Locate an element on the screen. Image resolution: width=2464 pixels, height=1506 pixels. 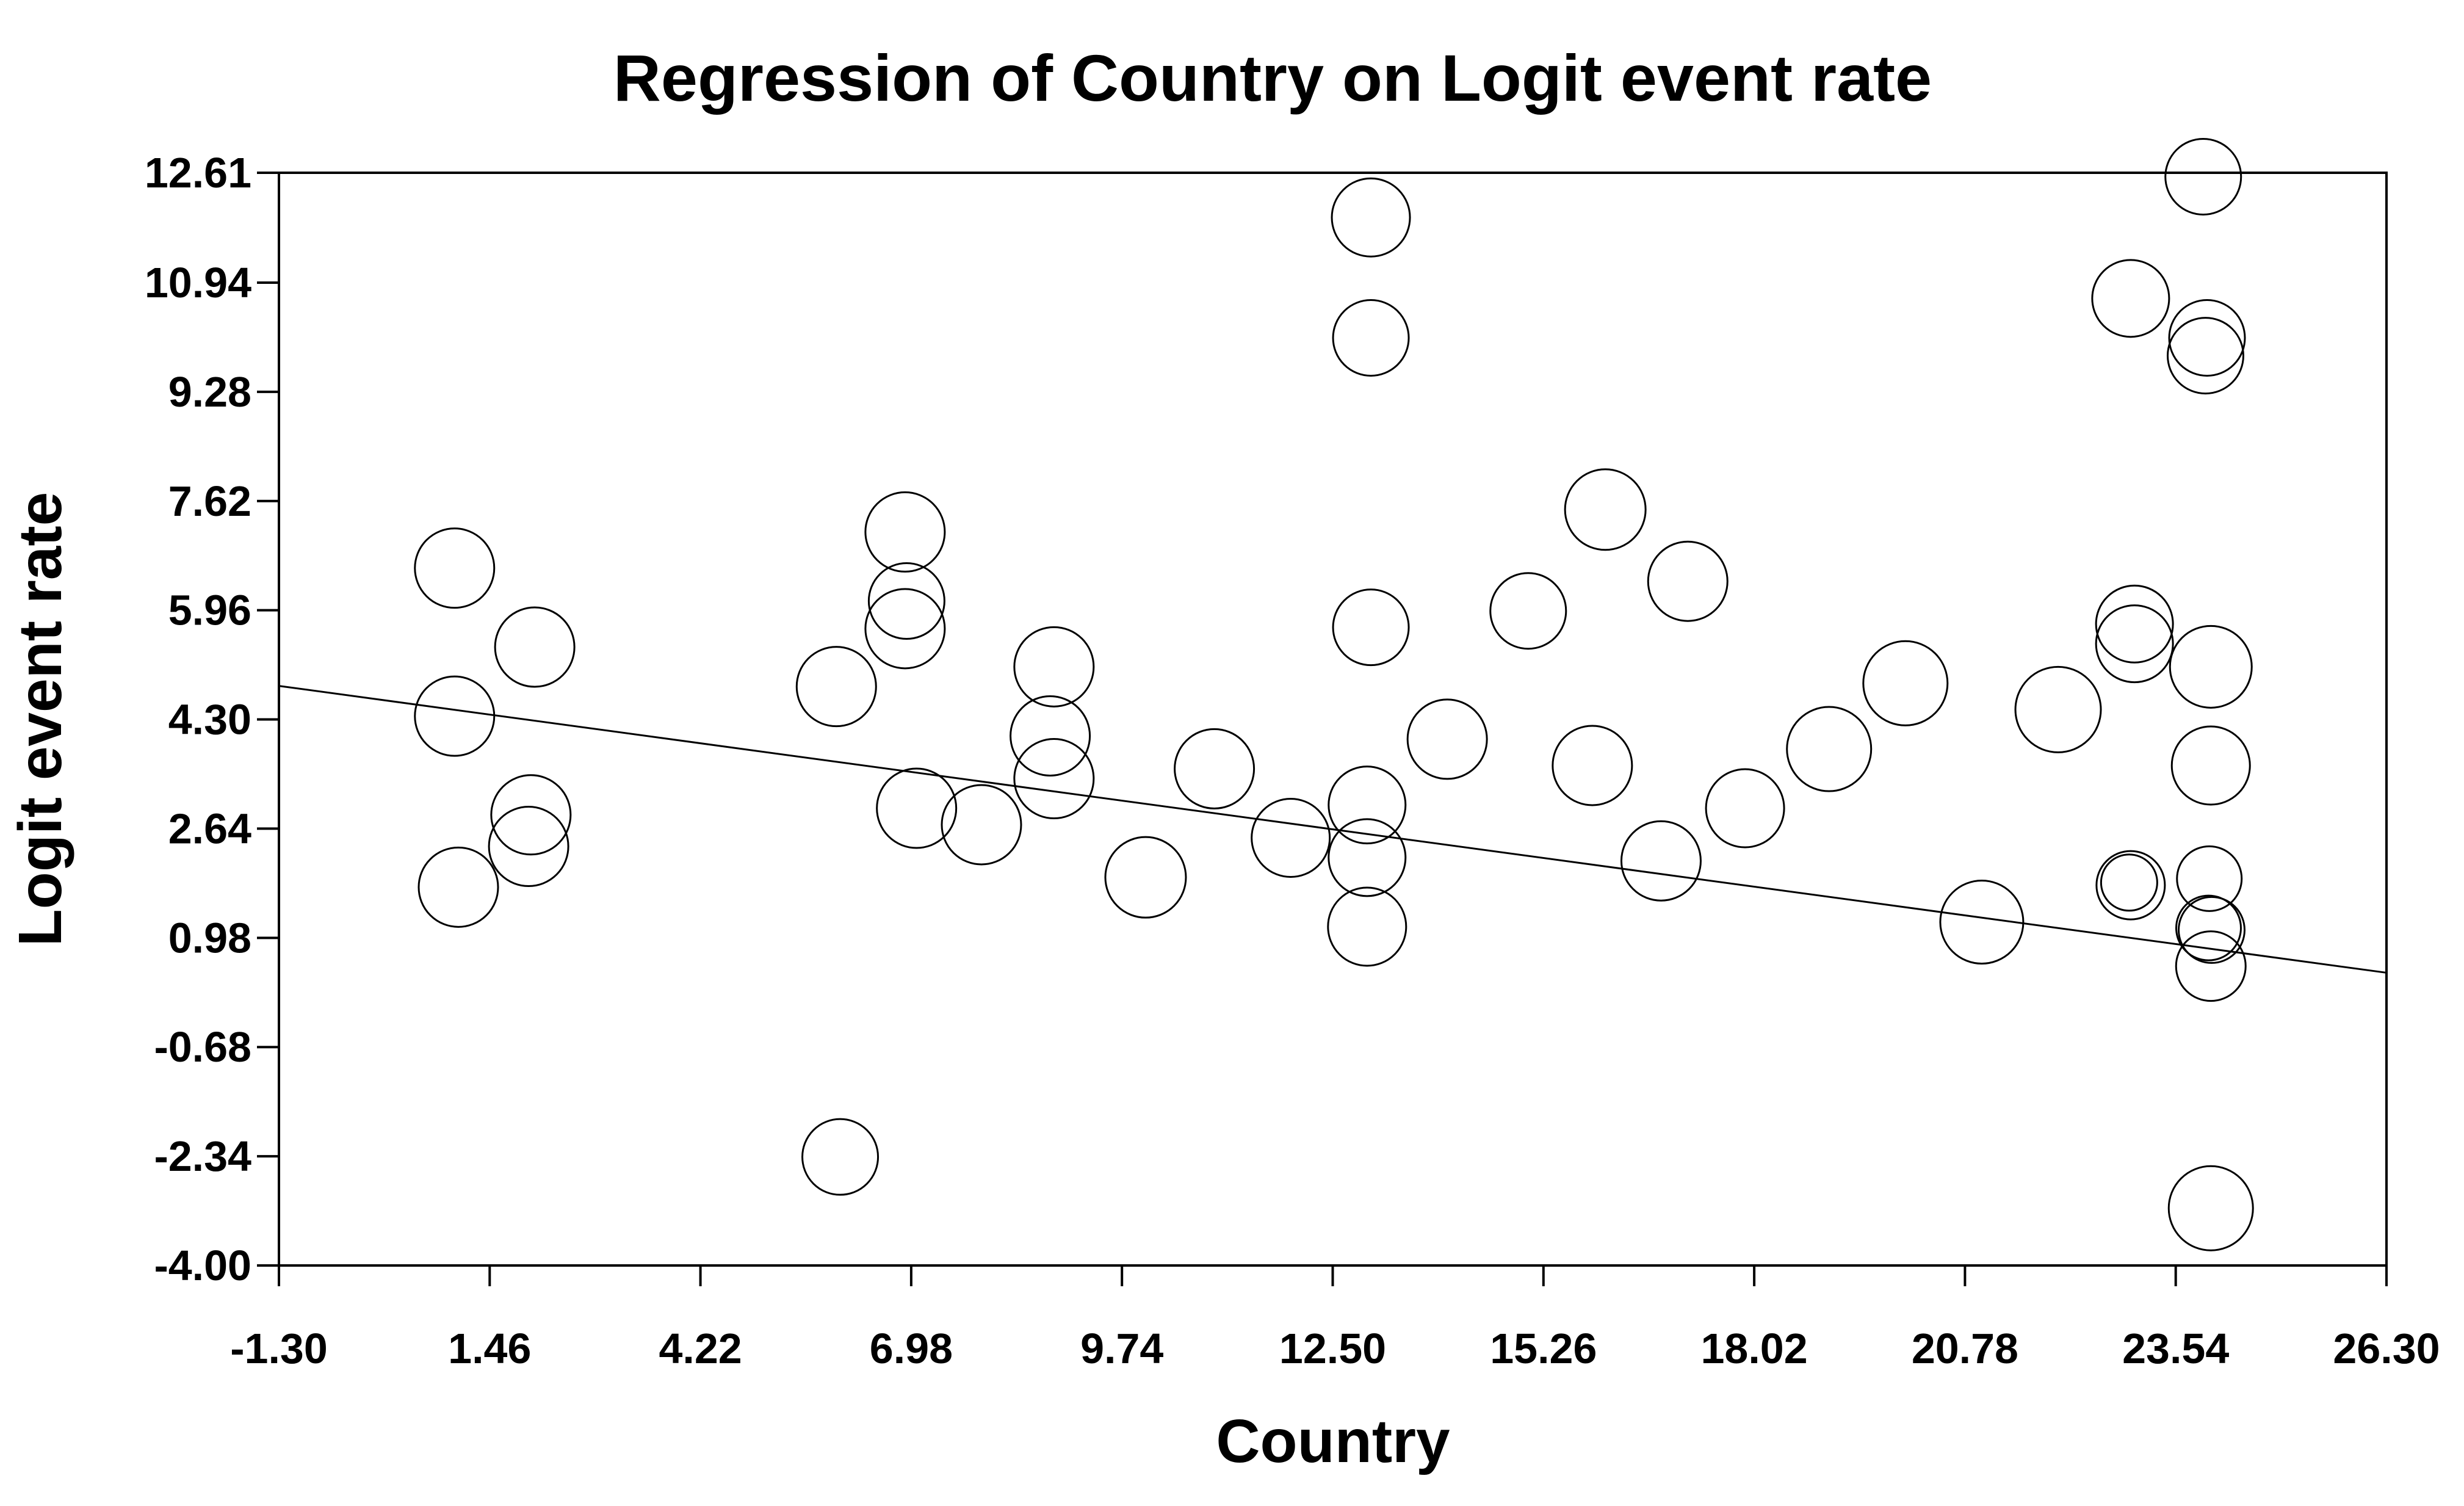
x-tick-label: 26.30 is located at coordinates (2387, 1348).